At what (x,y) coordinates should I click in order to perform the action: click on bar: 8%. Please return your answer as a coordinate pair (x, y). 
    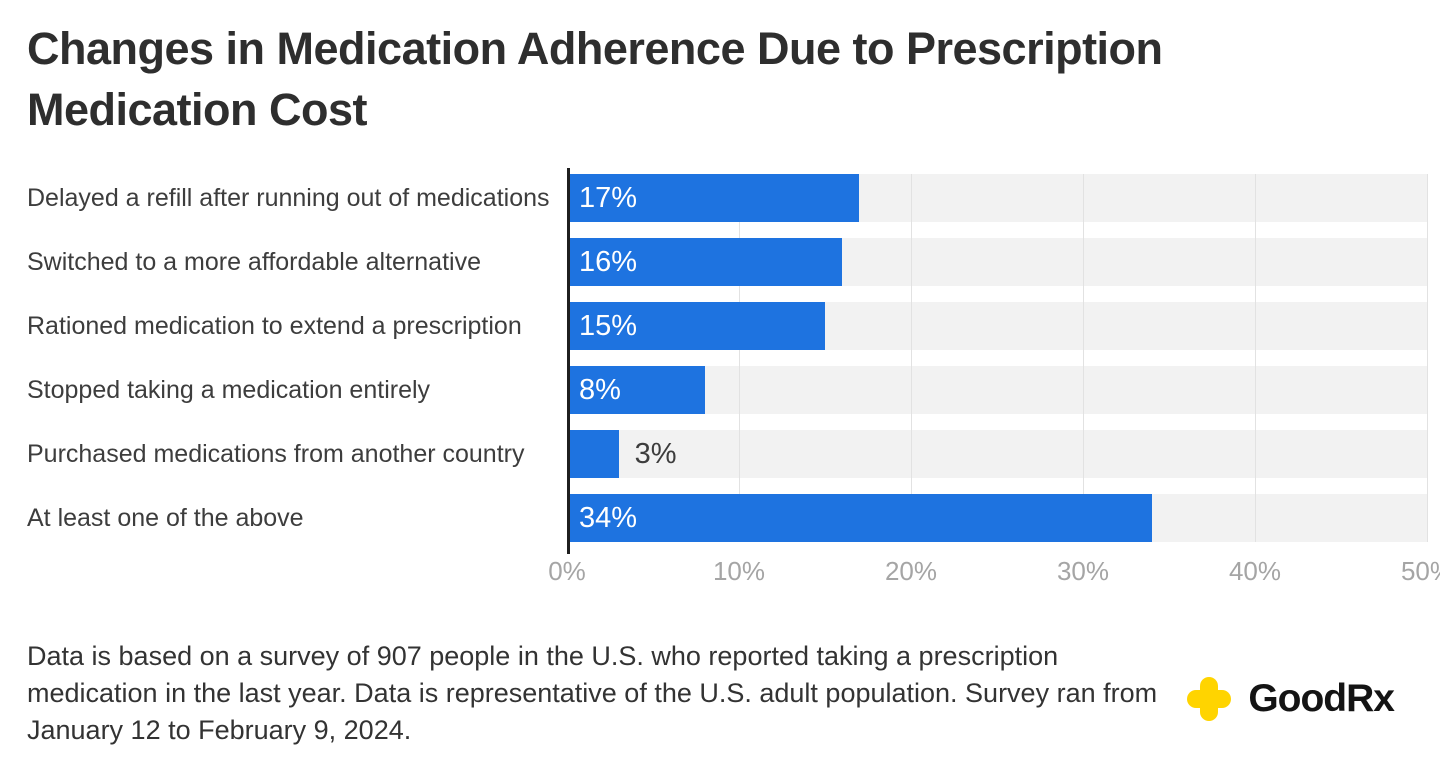
    Looking at the image, I should click on (636, 390).